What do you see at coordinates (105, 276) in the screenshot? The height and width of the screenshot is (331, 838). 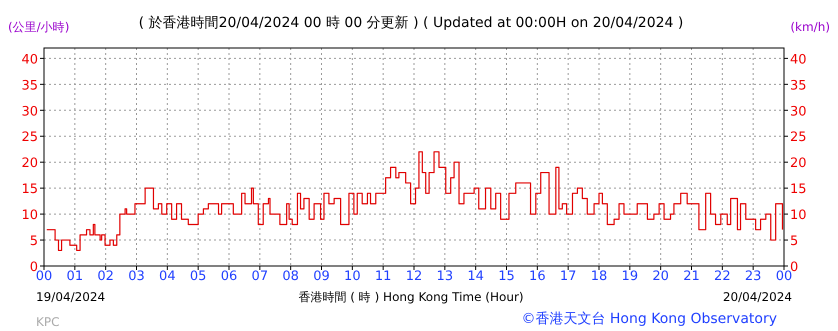 I see `x-tick-label: 02` at bounding box center [105, 276].